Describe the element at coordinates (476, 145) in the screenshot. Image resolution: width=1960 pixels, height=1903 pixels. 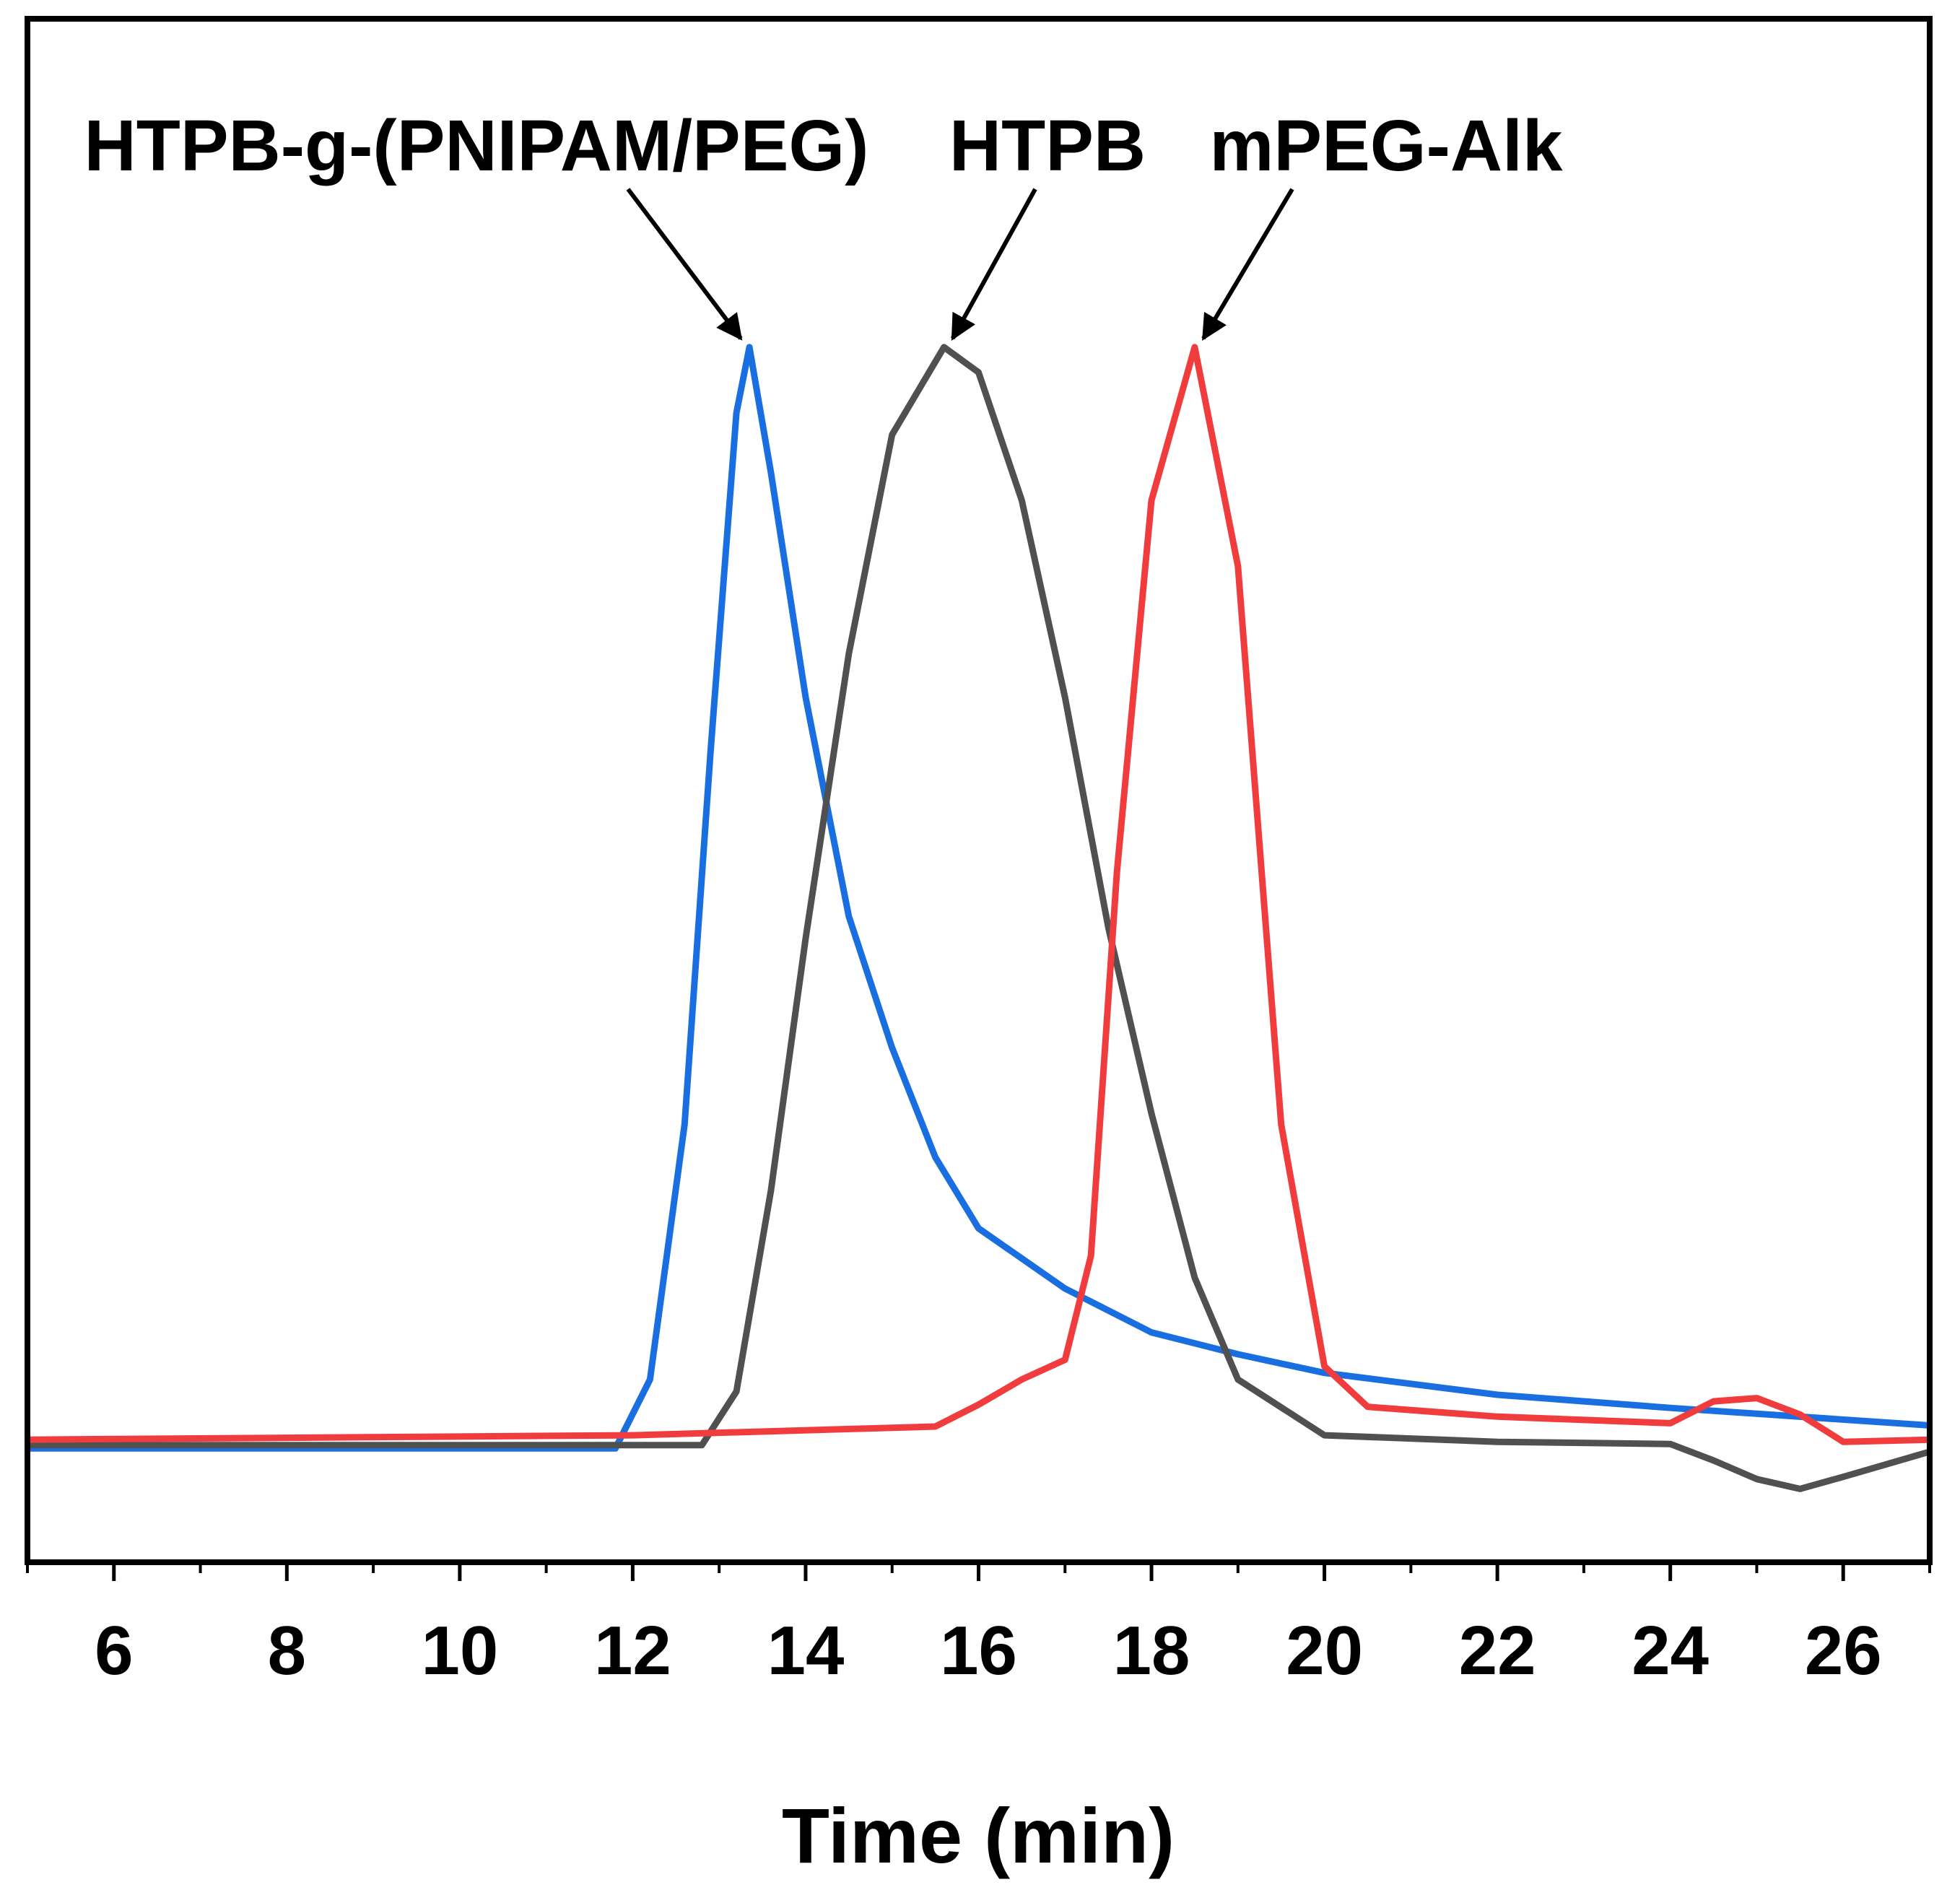
I see `annotation: HTPB-g-(PNIPAM/PEG)` at that location.